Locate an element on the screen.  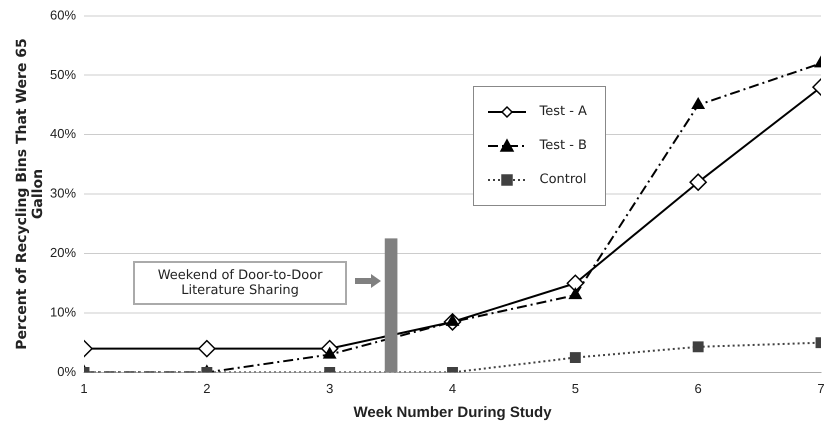
y-tick-label: 0% is located at coordinates (66, 371).